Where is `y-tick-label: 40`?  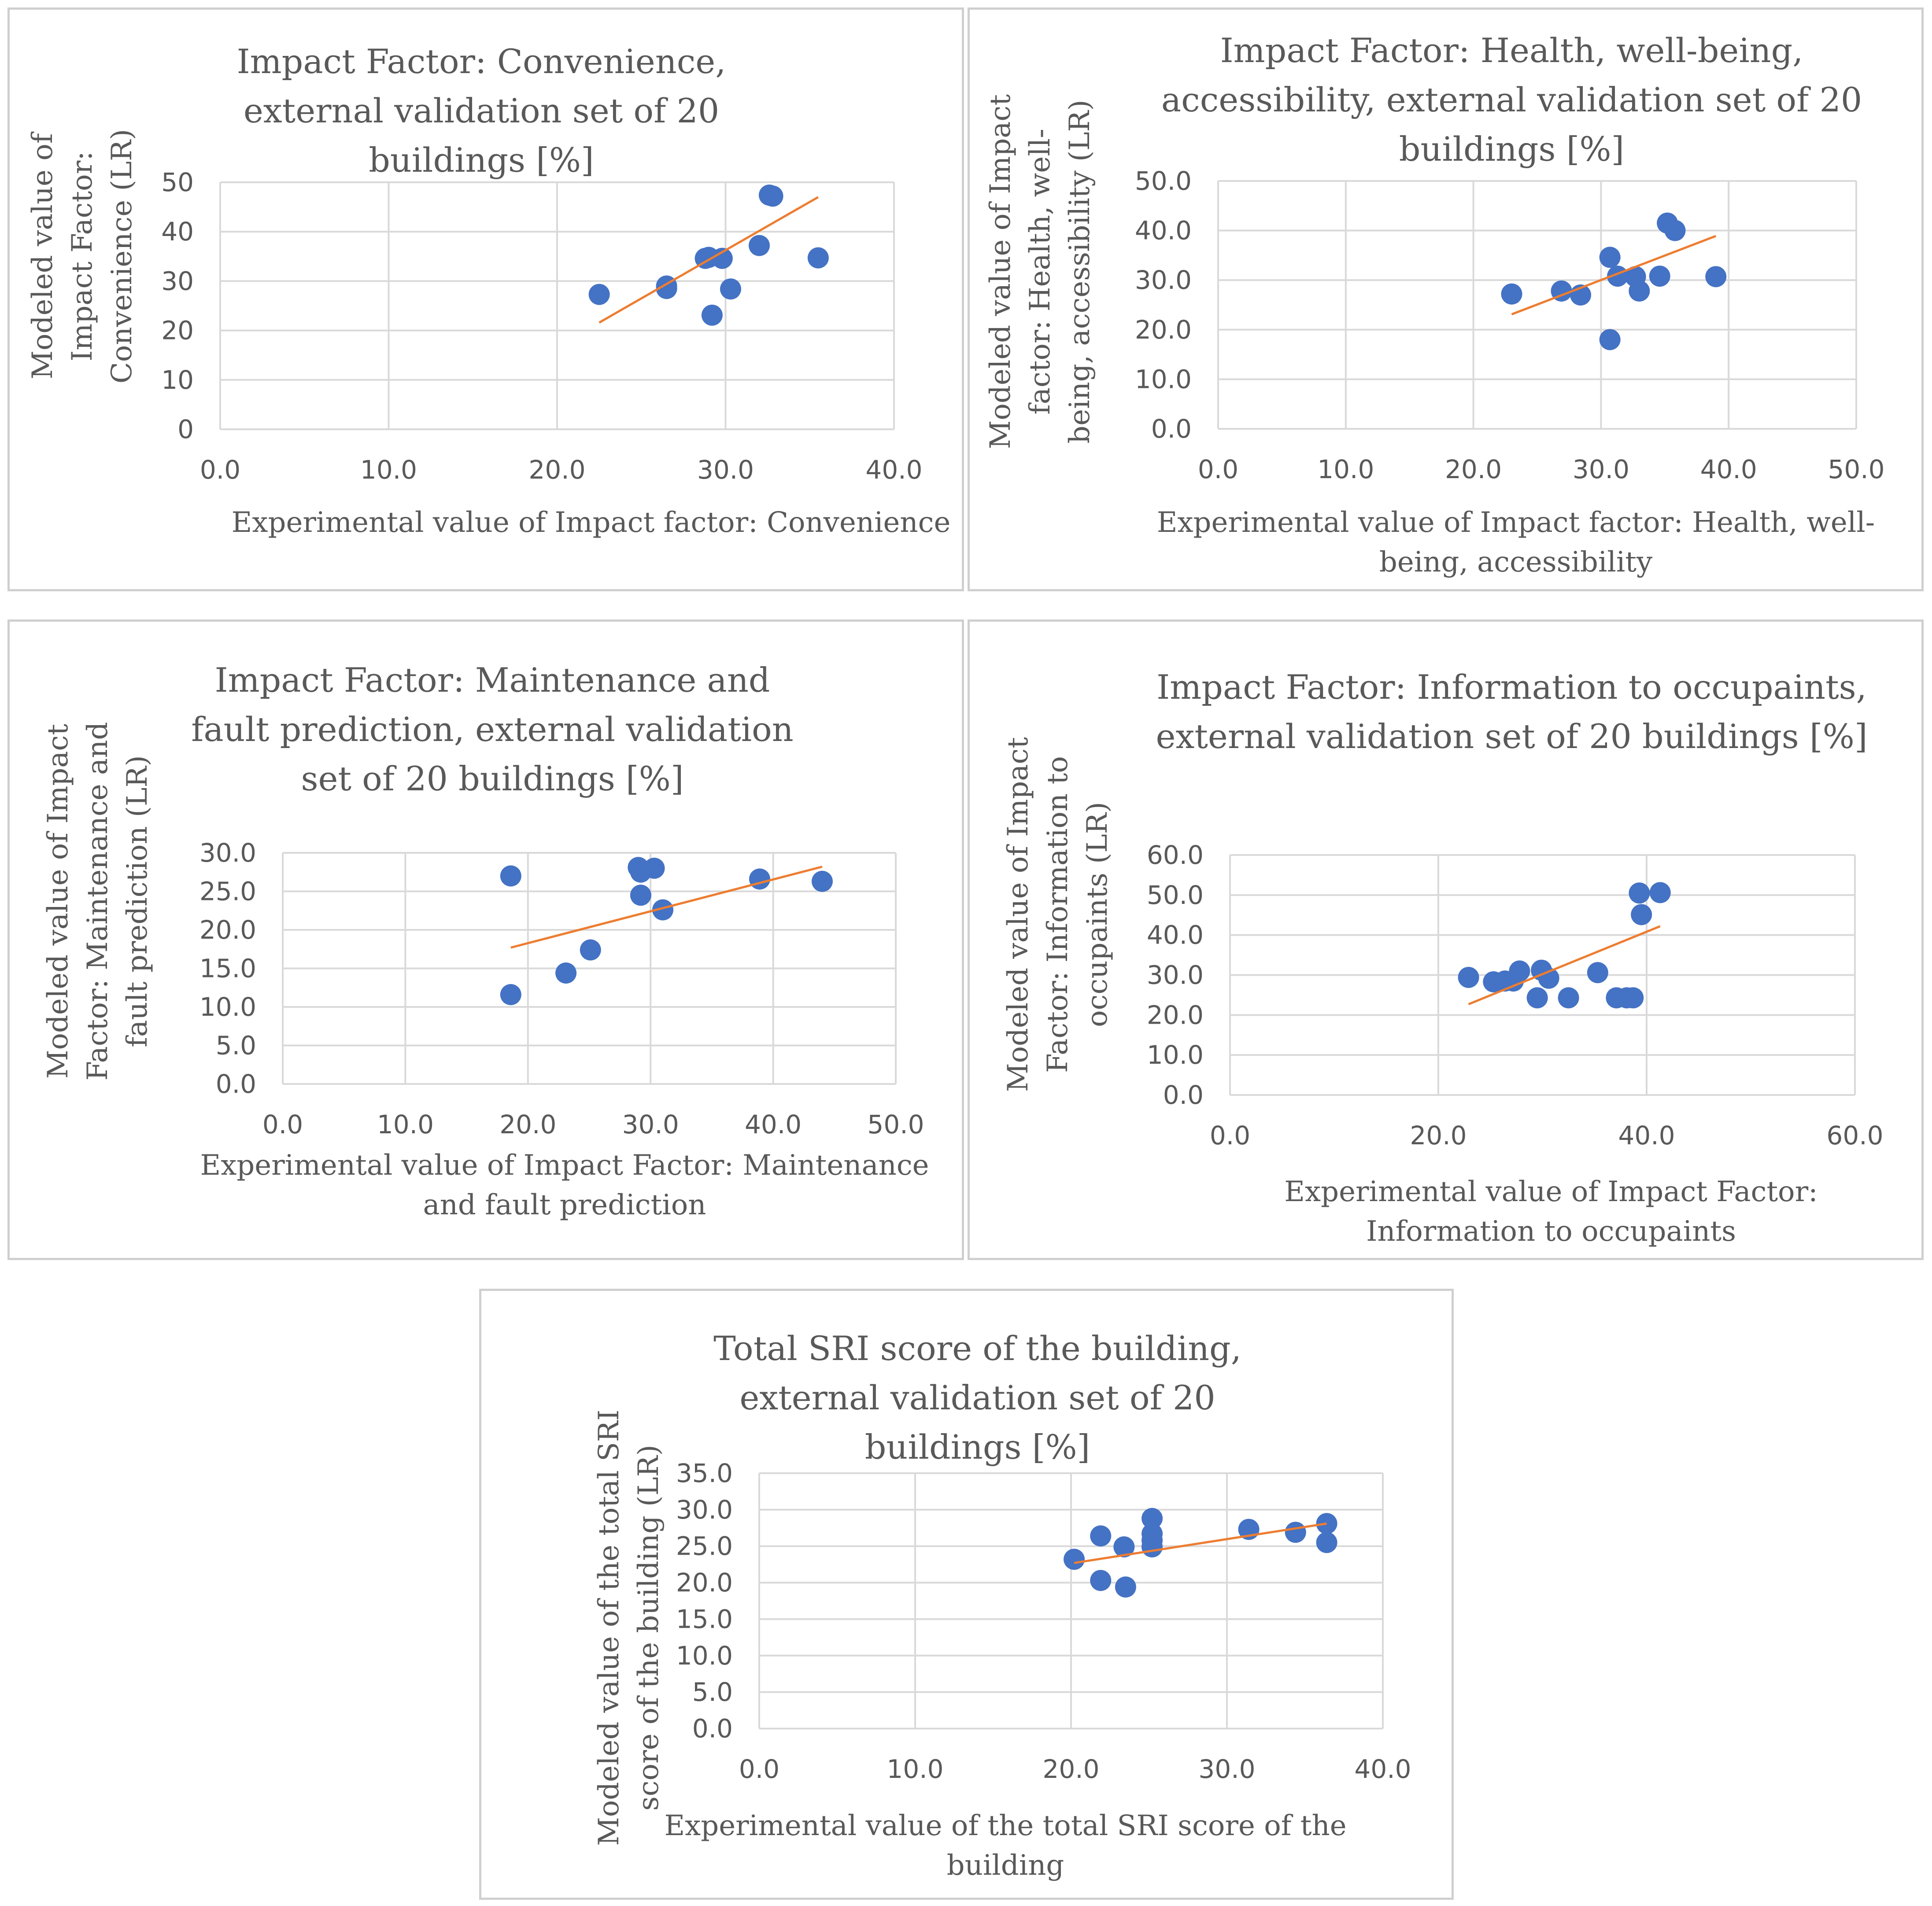
y-tick-label: 40 is located at coordinates (177, 232).